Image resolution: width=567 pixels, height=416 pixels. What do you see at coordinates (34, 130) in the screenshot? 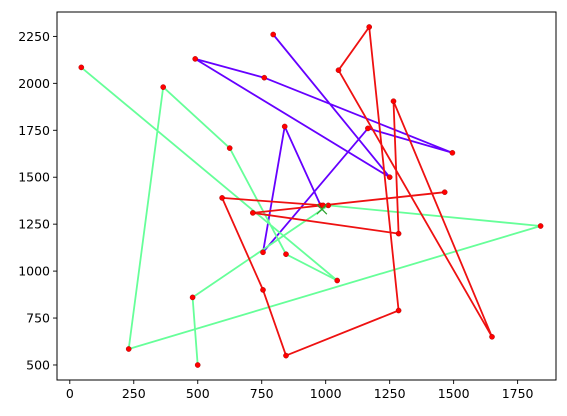
I see `y-tick-label: 1750` at bounding box center [34, 130].